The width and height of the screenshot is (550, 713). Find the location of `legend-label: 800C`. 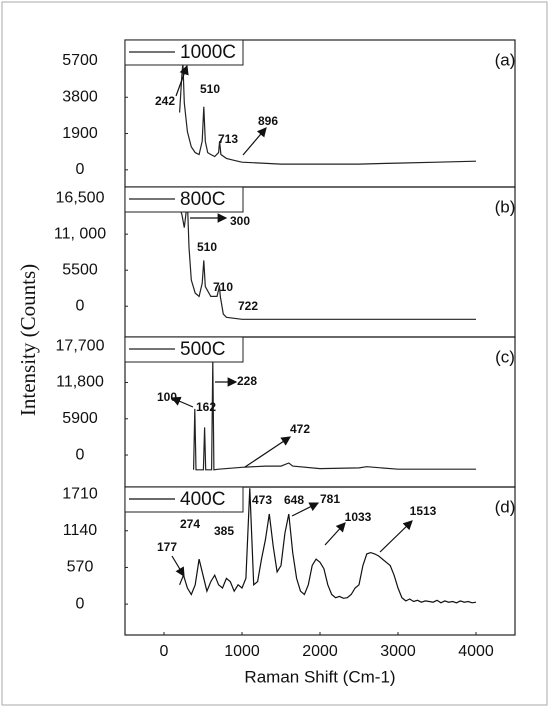

legend-label: 800C is located at coordinates (202, 199).